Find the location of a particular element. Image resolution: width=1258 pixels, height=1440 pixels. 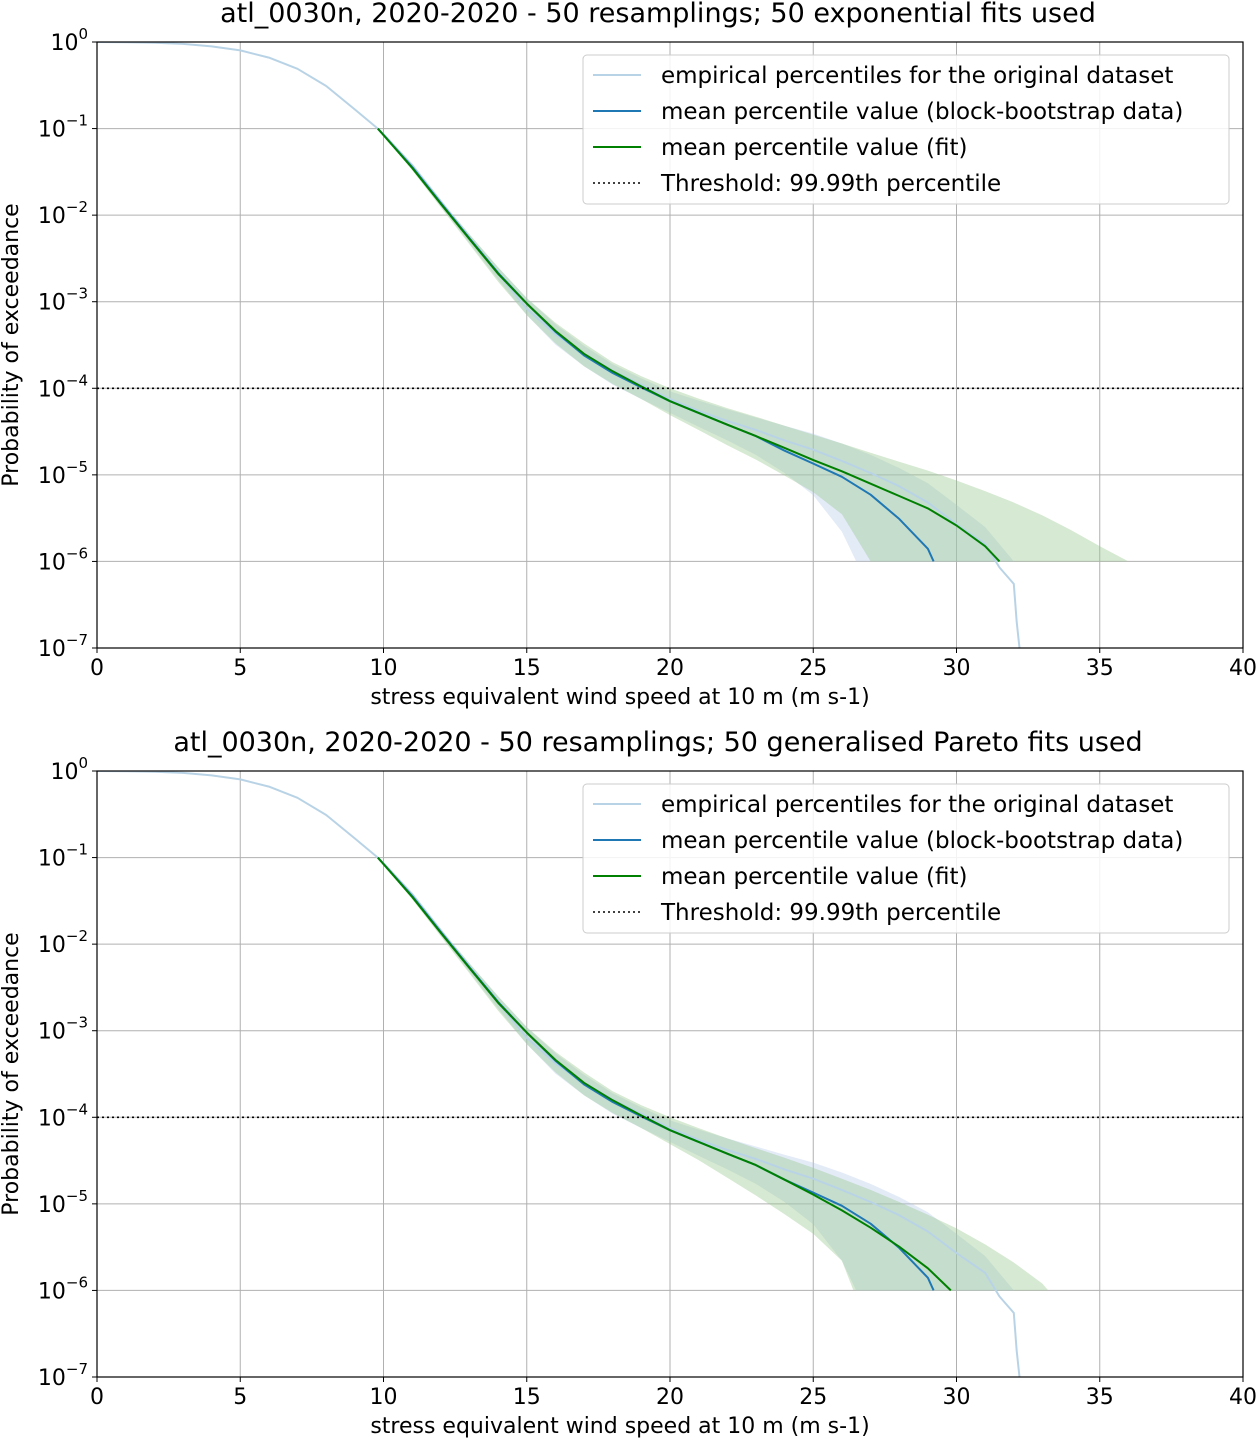

fit-mean-line is located at coordinates (664, 1074).